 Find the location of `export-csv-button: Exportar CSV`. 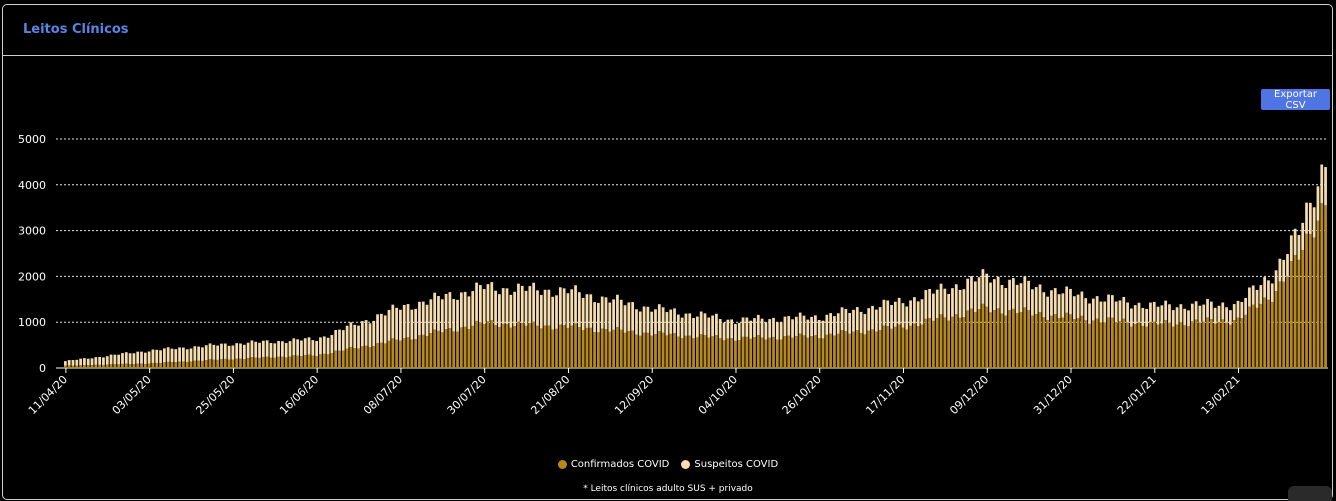

export-csv-button: Exportar CSV is located at coordinates (1295, 100).